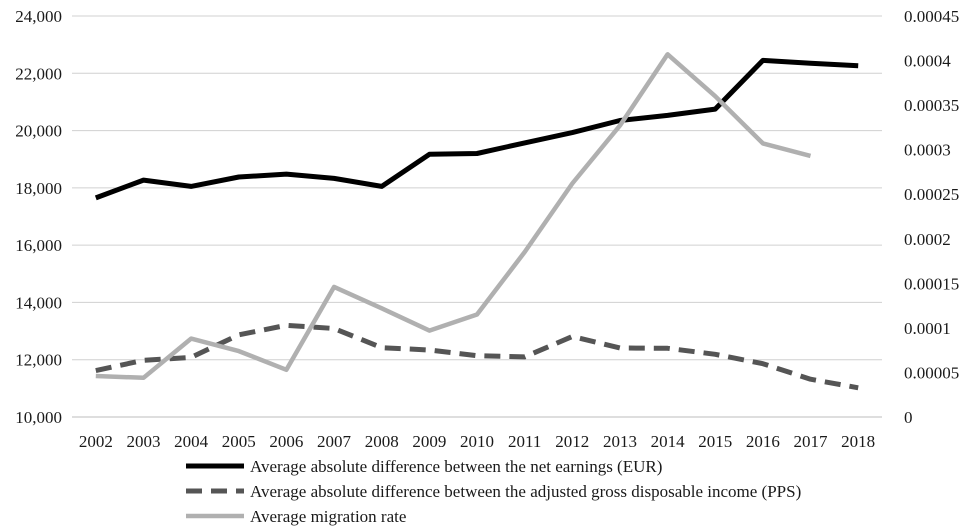  I want to click on x-tick-label: 2010, so click(477, 441).